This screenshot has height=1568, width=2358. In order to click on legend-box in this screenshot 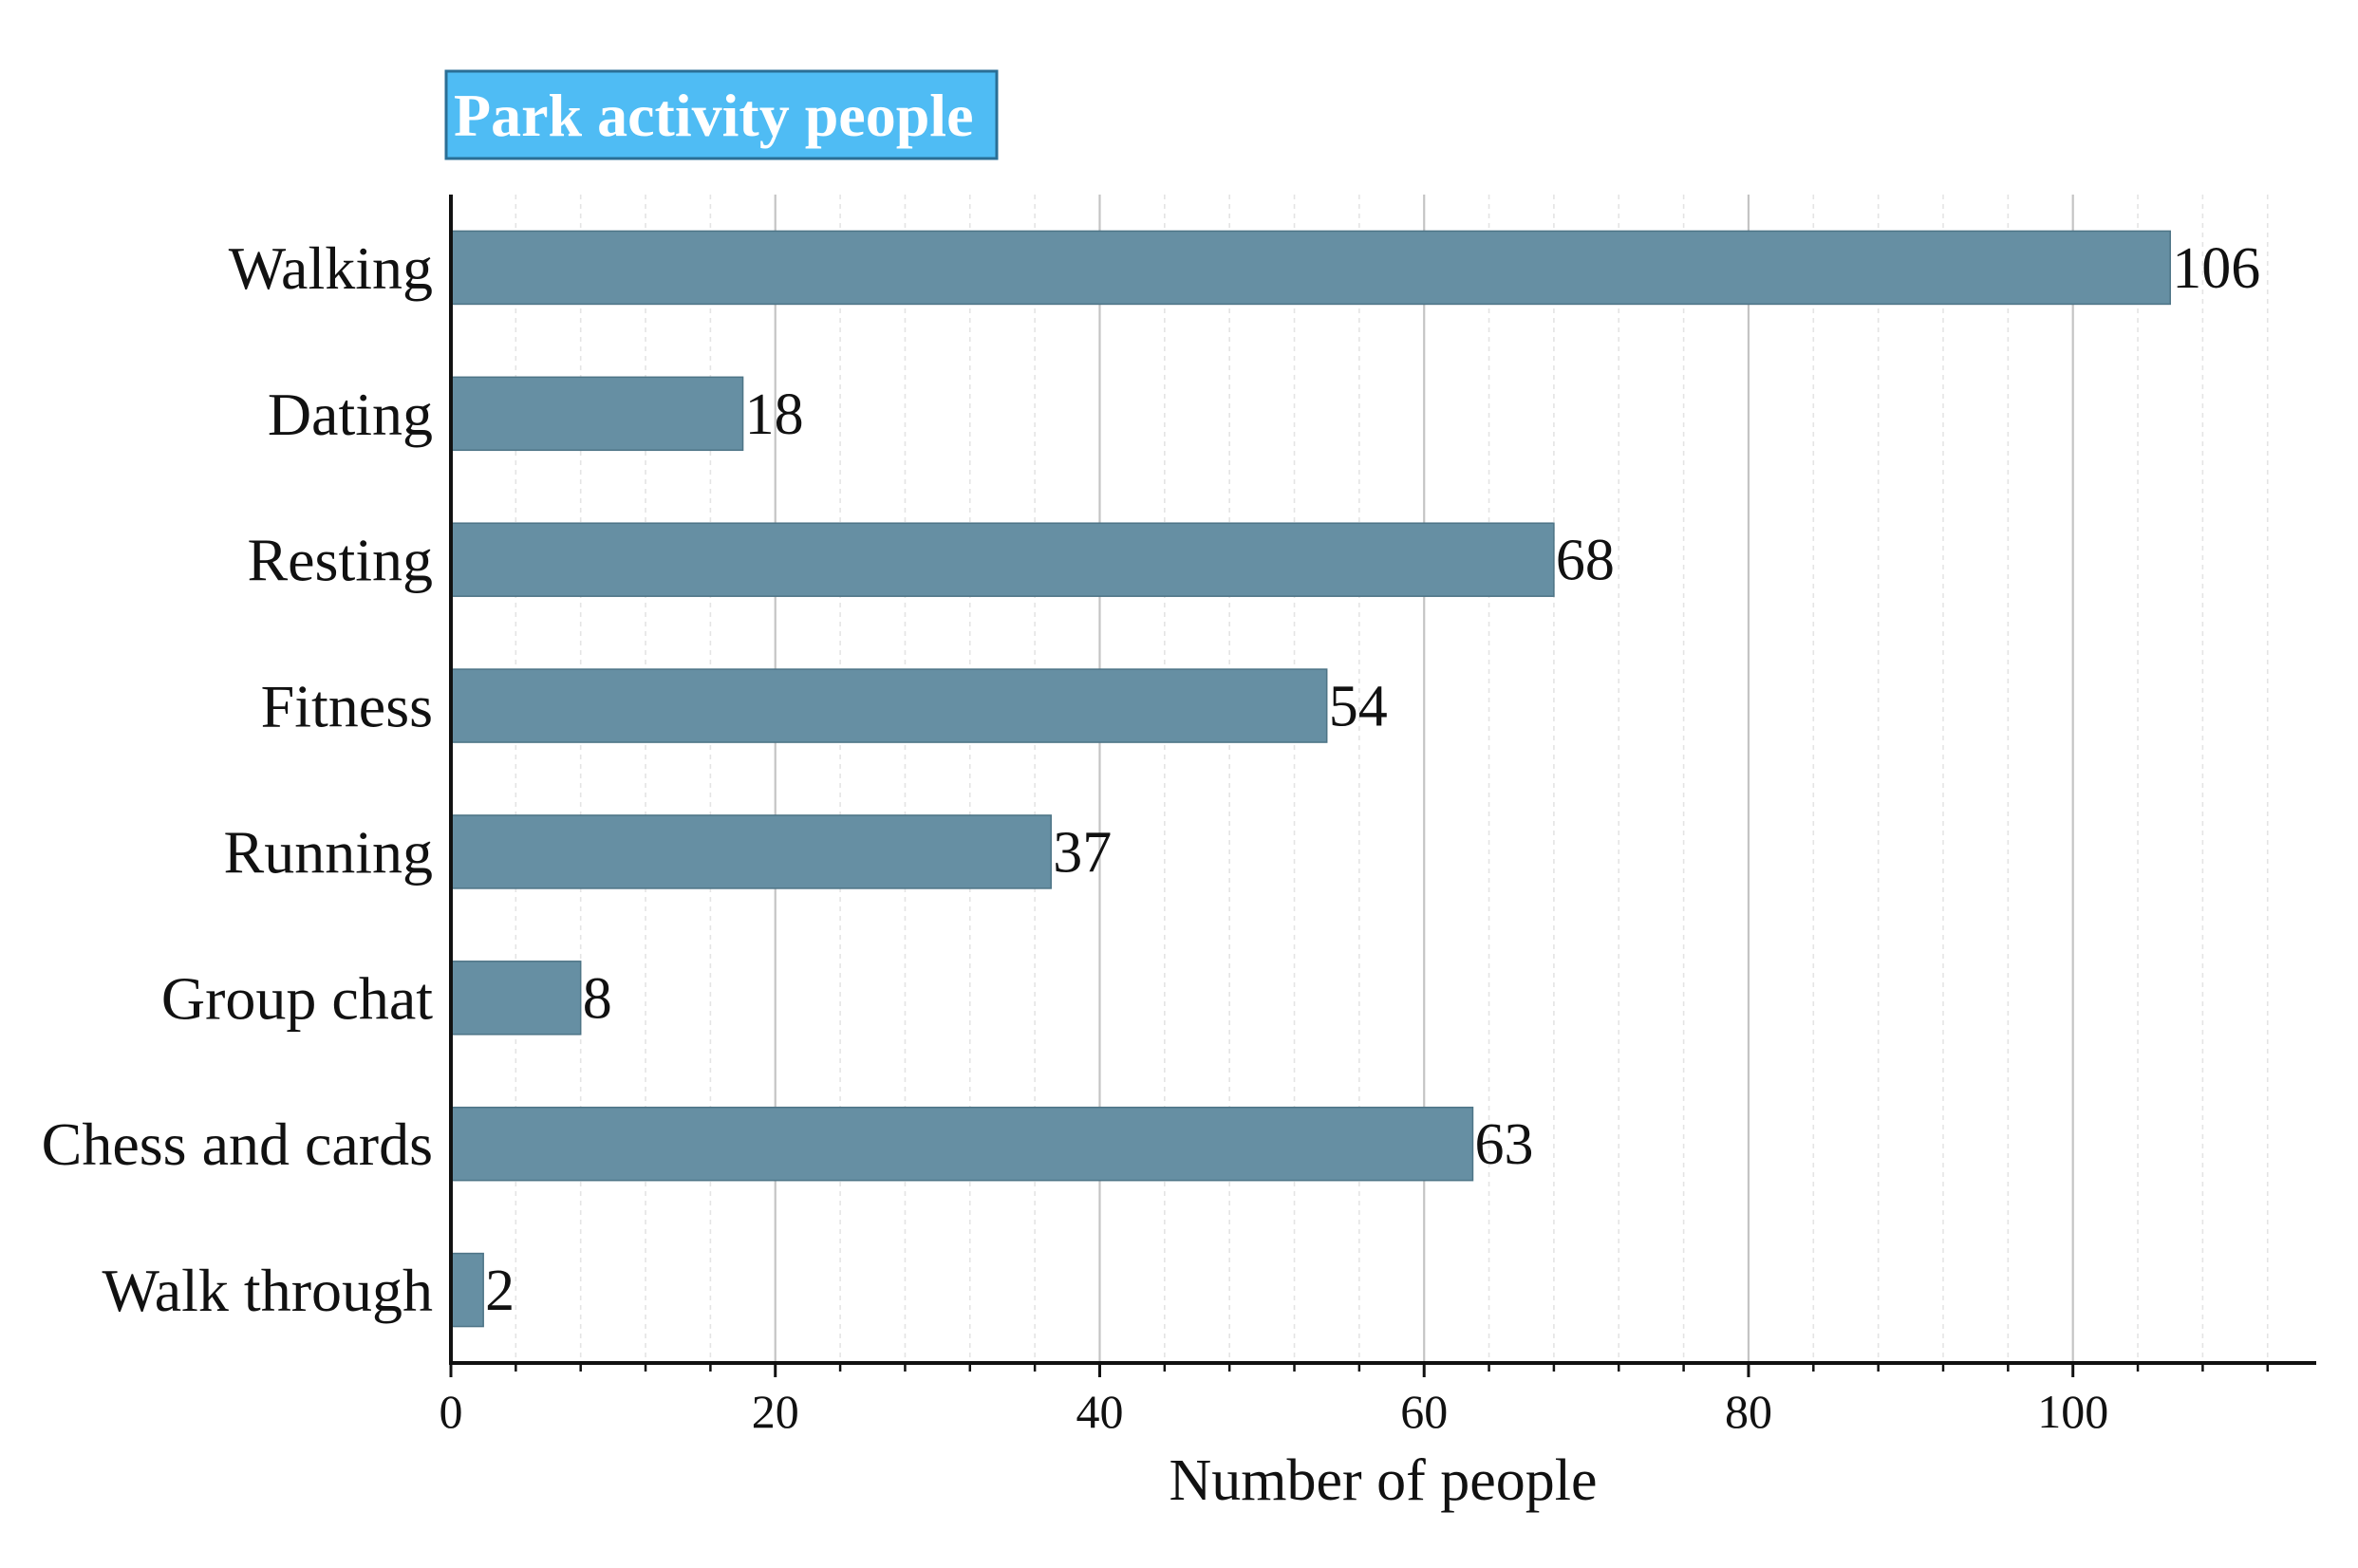, I will do `click(721, 114)`.